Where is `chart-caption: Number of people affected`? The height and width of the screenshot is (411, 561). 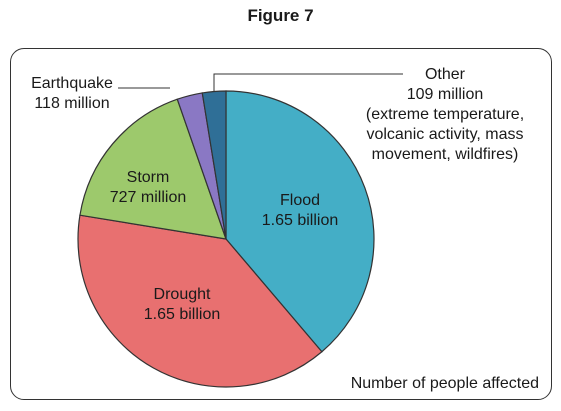
chart-caption: Number of people affected is located at coordinates (444, 383).